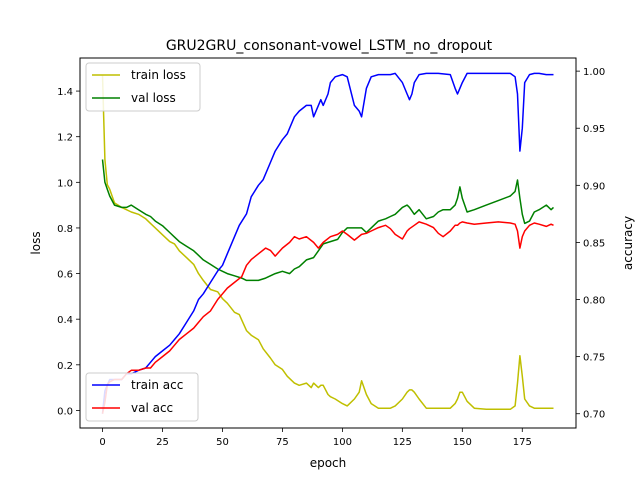 This screenshot has height=484, width=640. I want to click on y-right-tick-label: 0.90, so click(594, 186).